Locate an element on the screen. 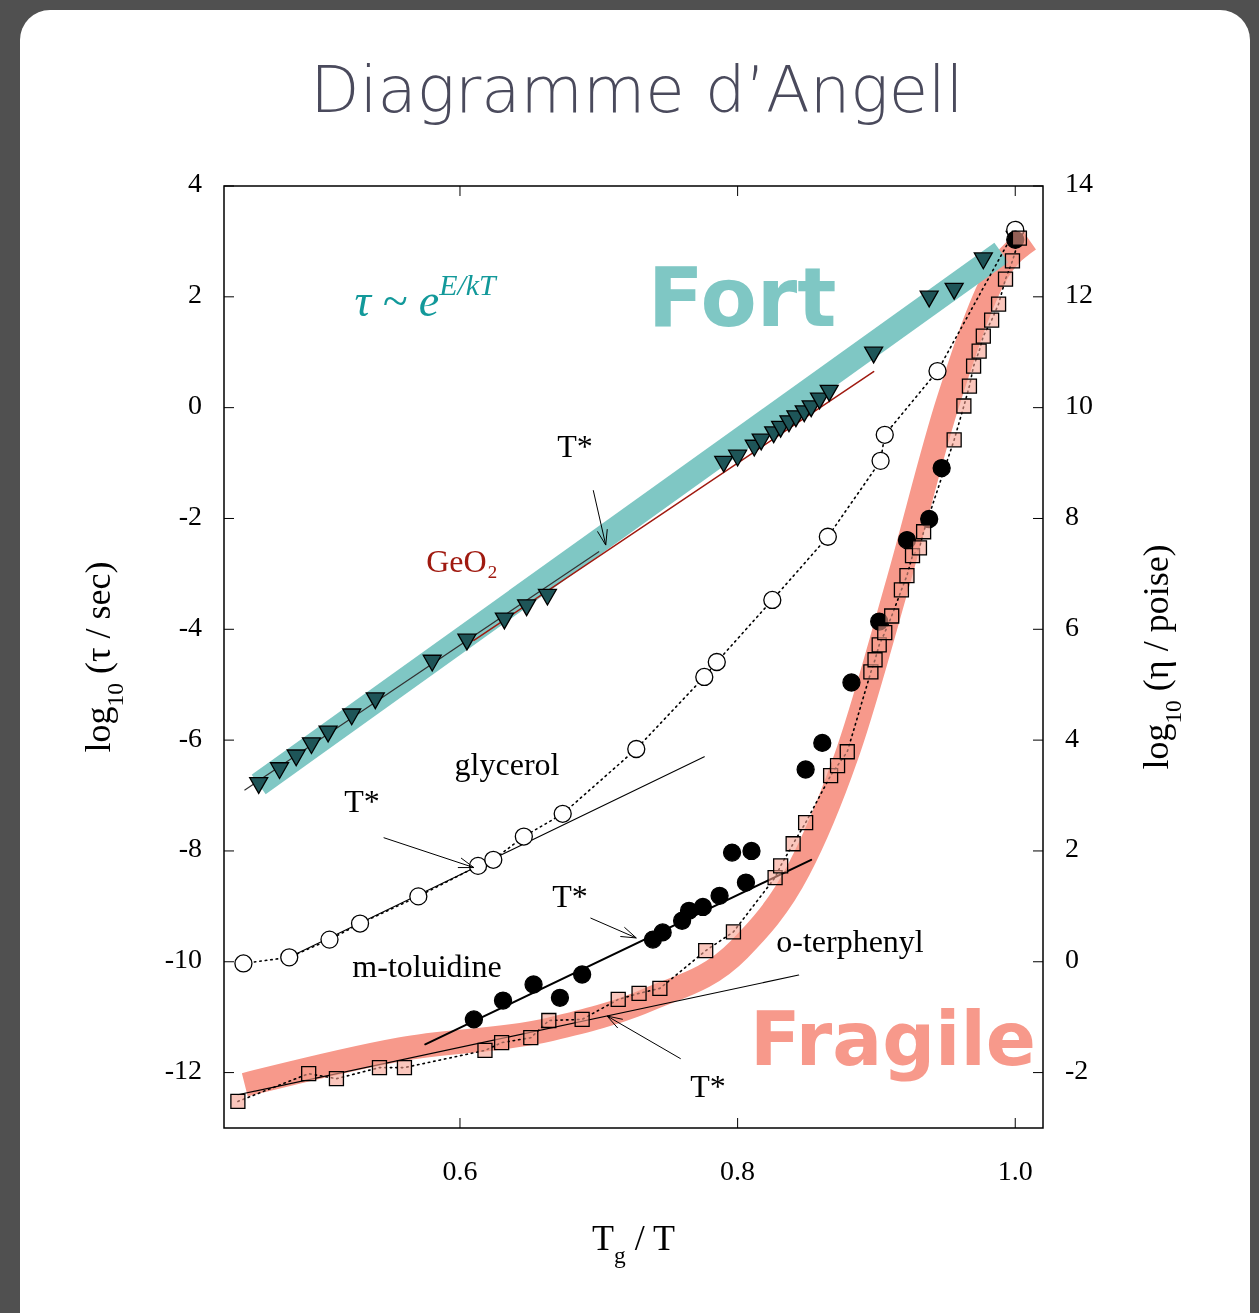 This screenshot has height=1313, width=1259. y-tick-label: -4 is located at coordinates (190, 626).